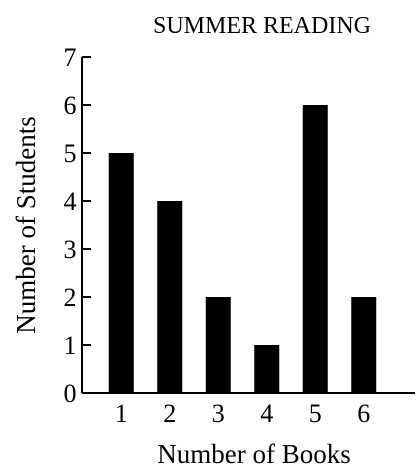  Describe the element at coordinates (266, 413) in the screenshot. I see `x-tick-label: 4` at that location.